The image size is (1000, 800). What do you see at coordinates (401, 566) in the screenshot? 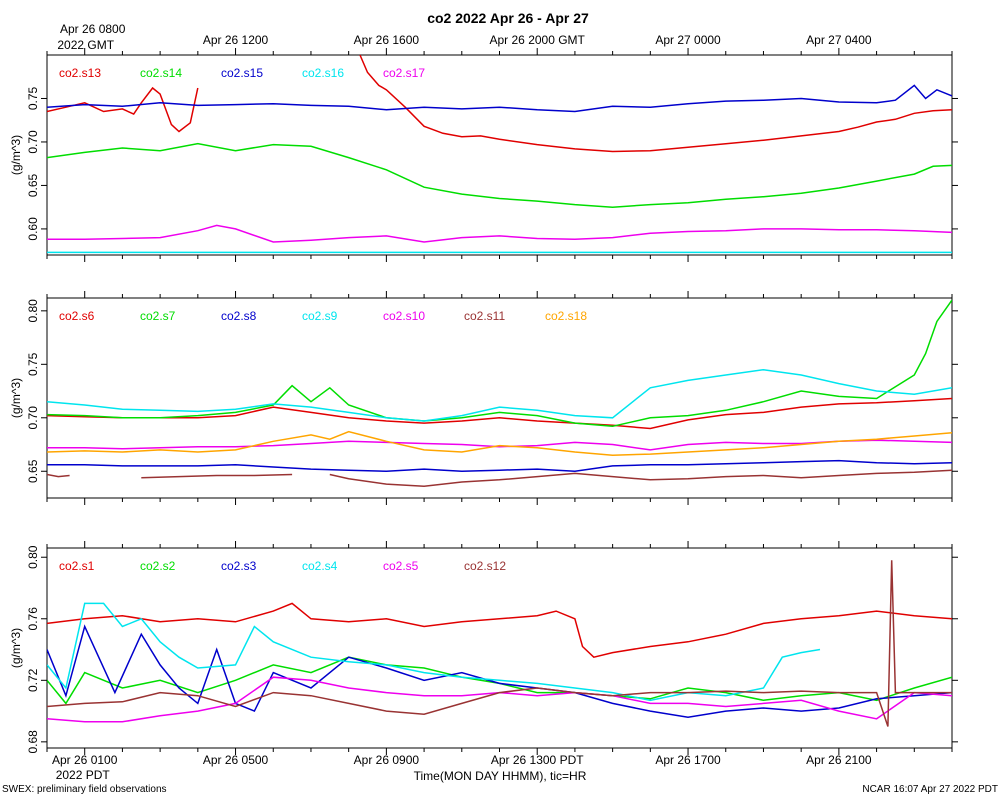
I see `legend-entry: co2.s5` at bounding box center [401, 566].